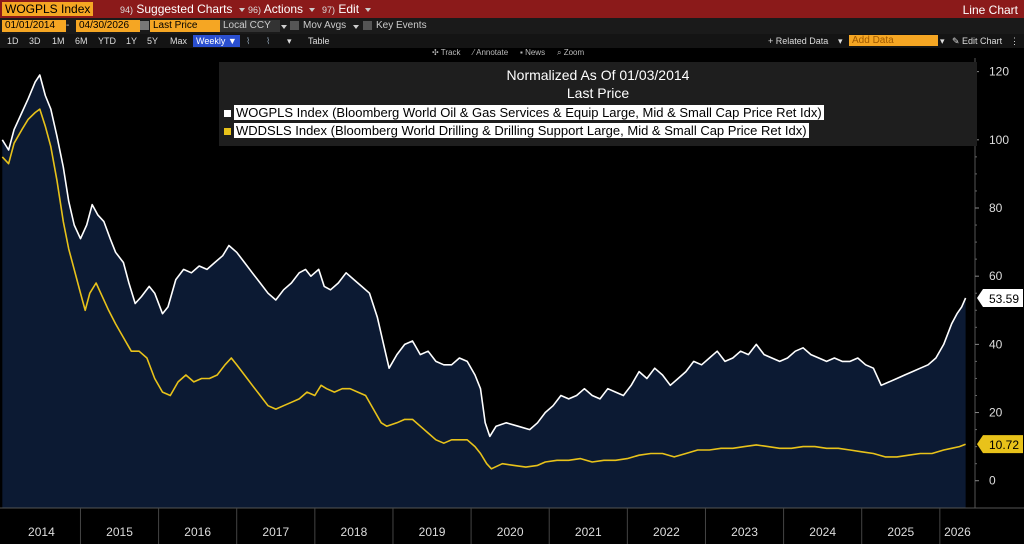 The image size is (1024, 544). I want to click on last-value-badge-wddsls, so click(1000, 444).